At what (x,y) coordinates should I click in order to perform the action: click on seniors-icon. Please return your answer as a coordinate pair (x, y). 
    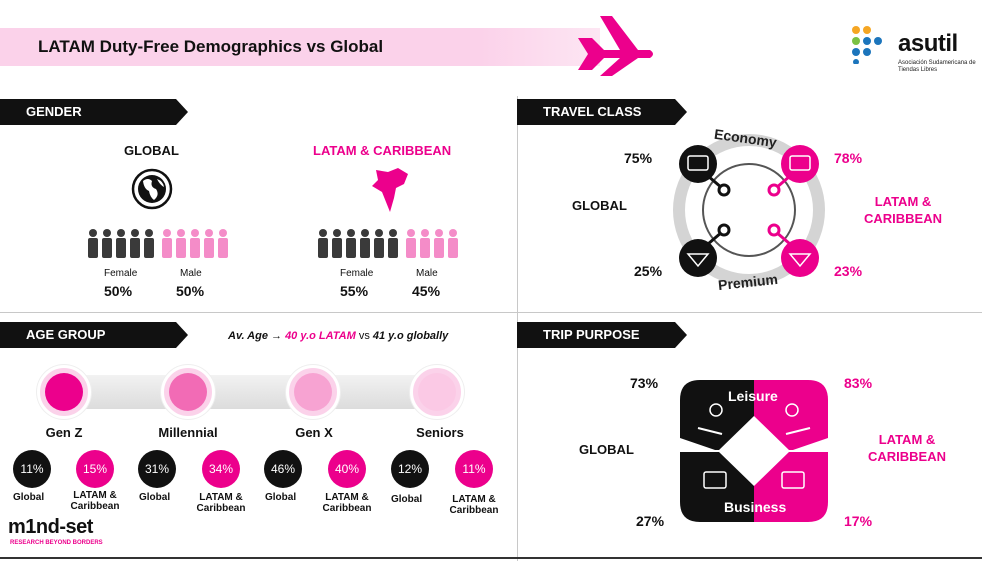
    Looking at the image, I should click on (437, 392).